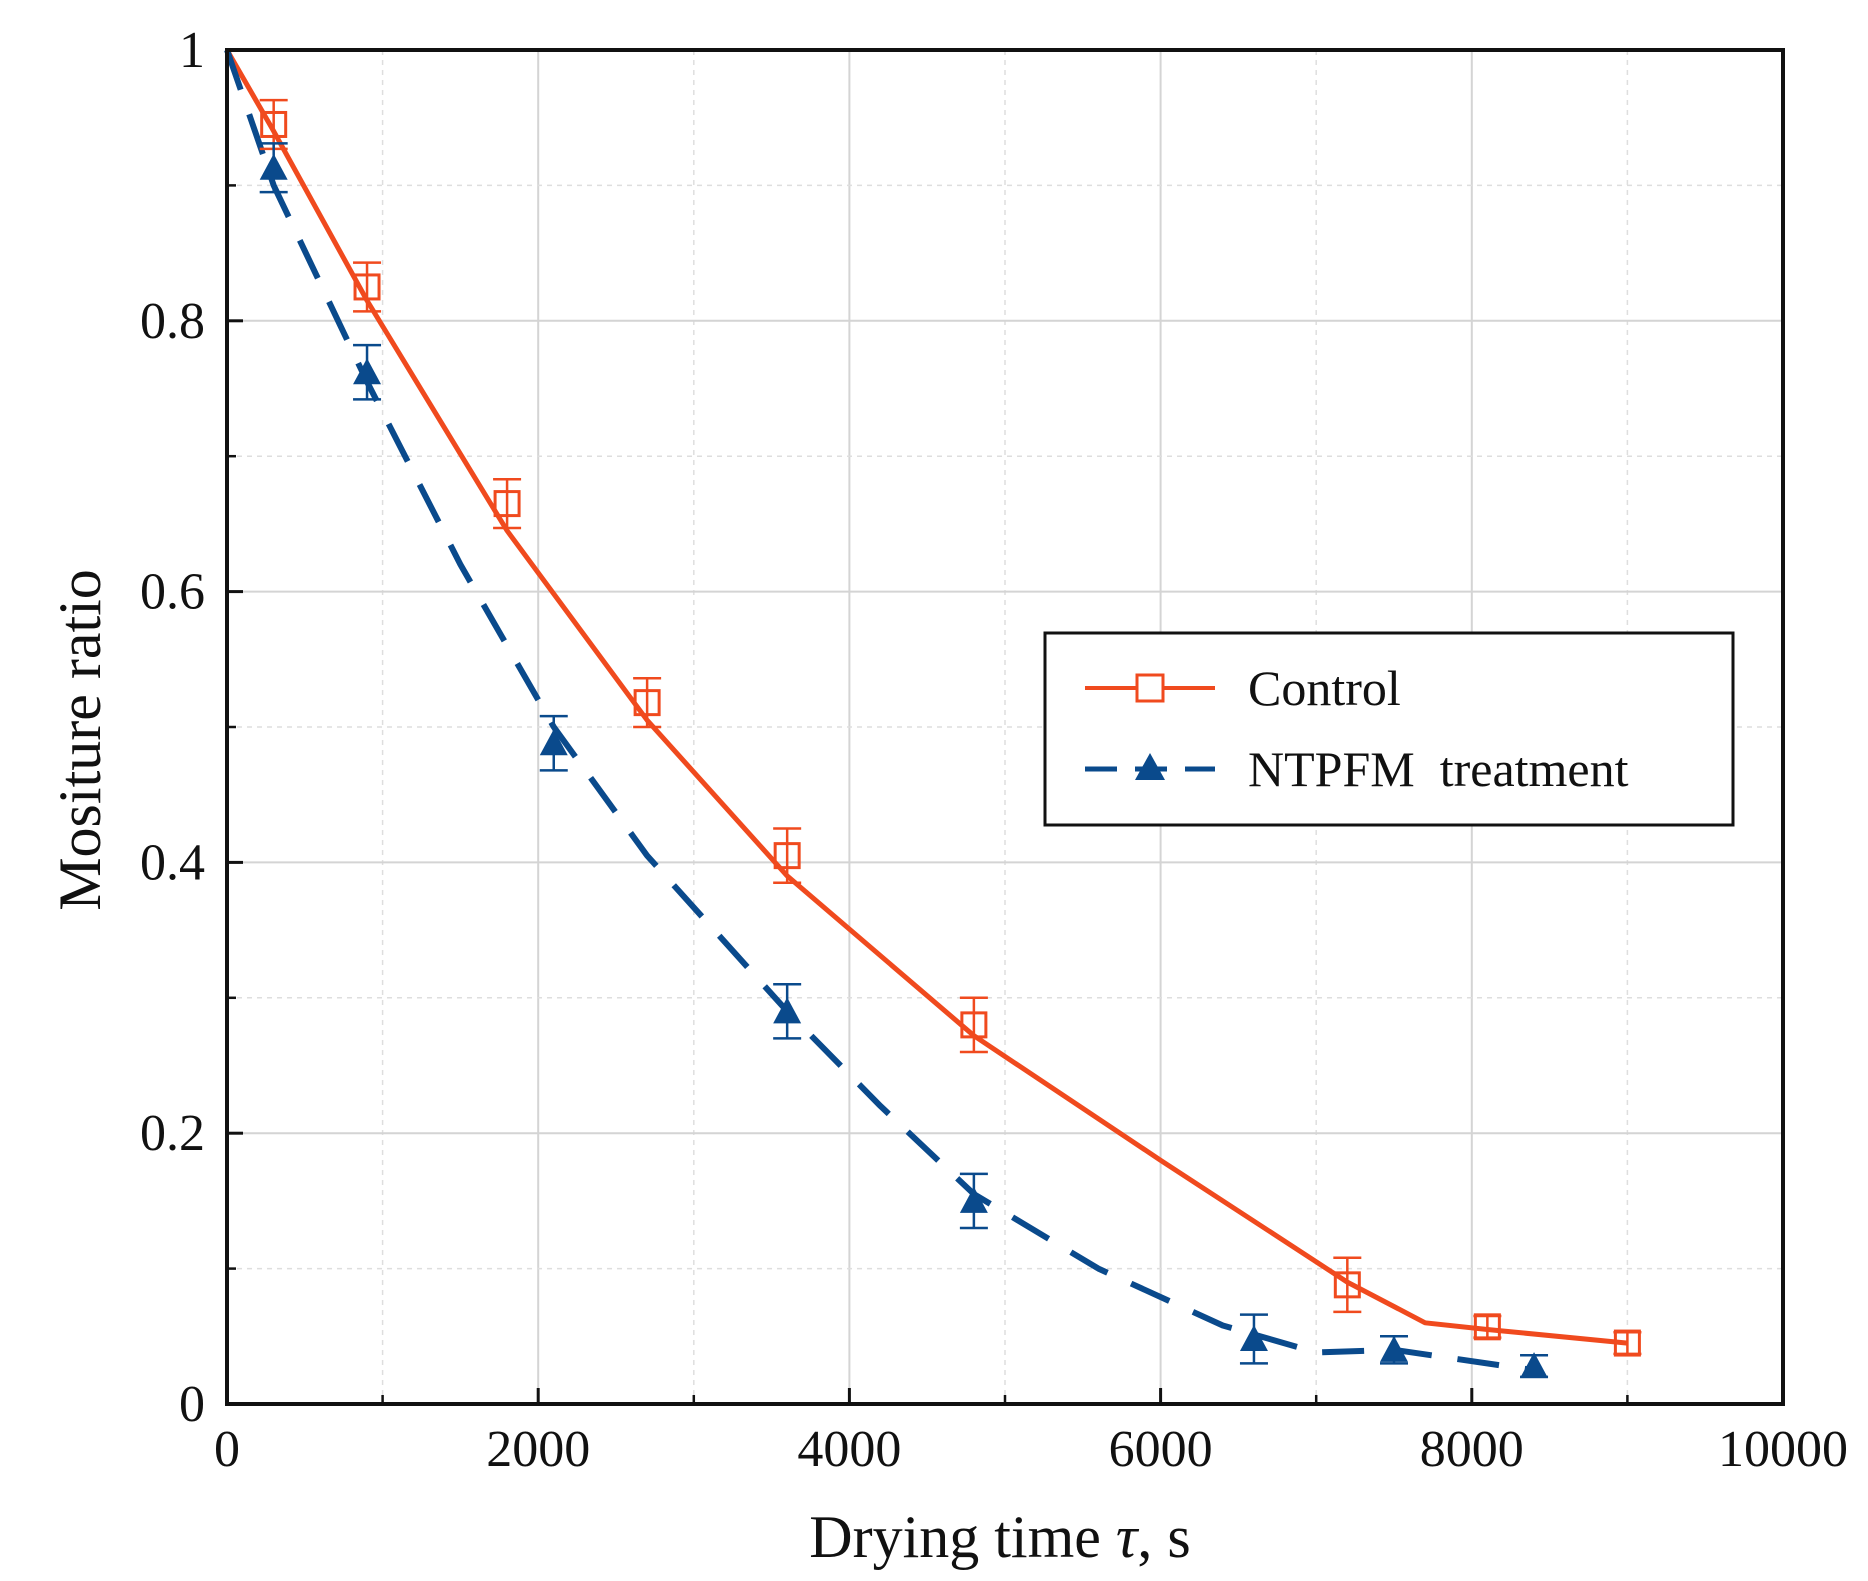 The width and height of the screenshot is (1868, 1581). What do you see at coordinates (962, 1537) in the screenshot?
I see `x-axis-title-prefix: Drying time` at bounding box center [962, 1537].